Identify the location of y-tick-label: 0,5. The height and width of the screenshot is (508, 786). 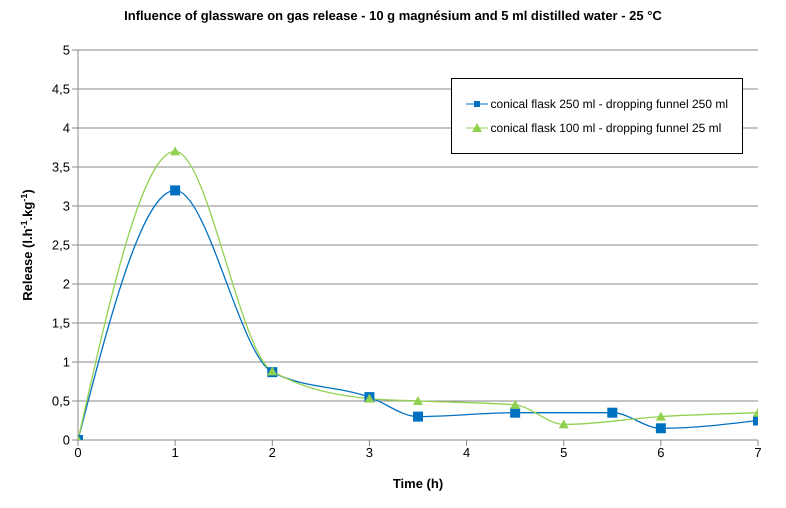
(61, 401).